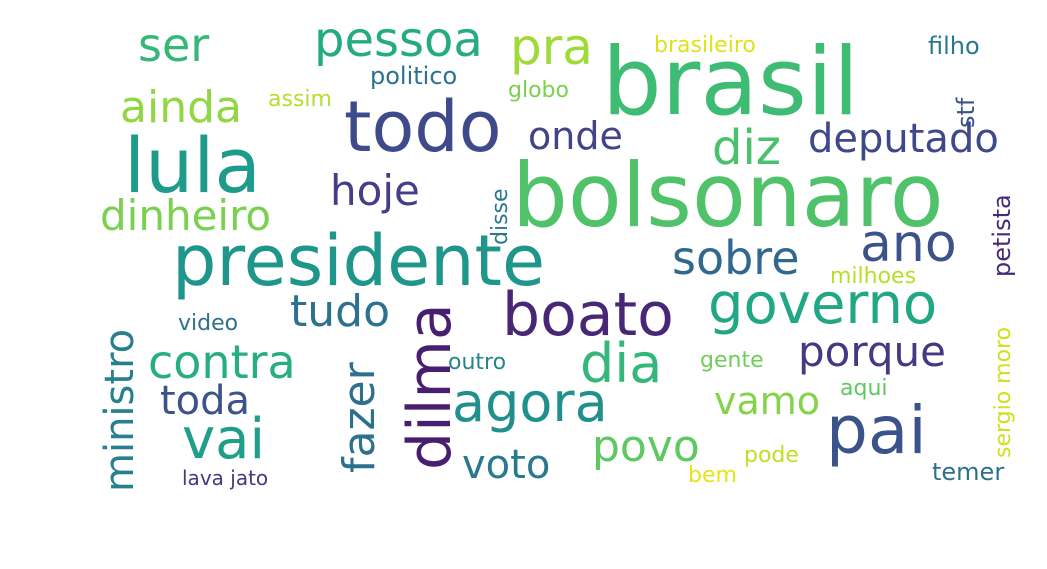  Describe the element at coordinates (359, 261) in the screenshot. I see `word-presidente: presidente` at that location.